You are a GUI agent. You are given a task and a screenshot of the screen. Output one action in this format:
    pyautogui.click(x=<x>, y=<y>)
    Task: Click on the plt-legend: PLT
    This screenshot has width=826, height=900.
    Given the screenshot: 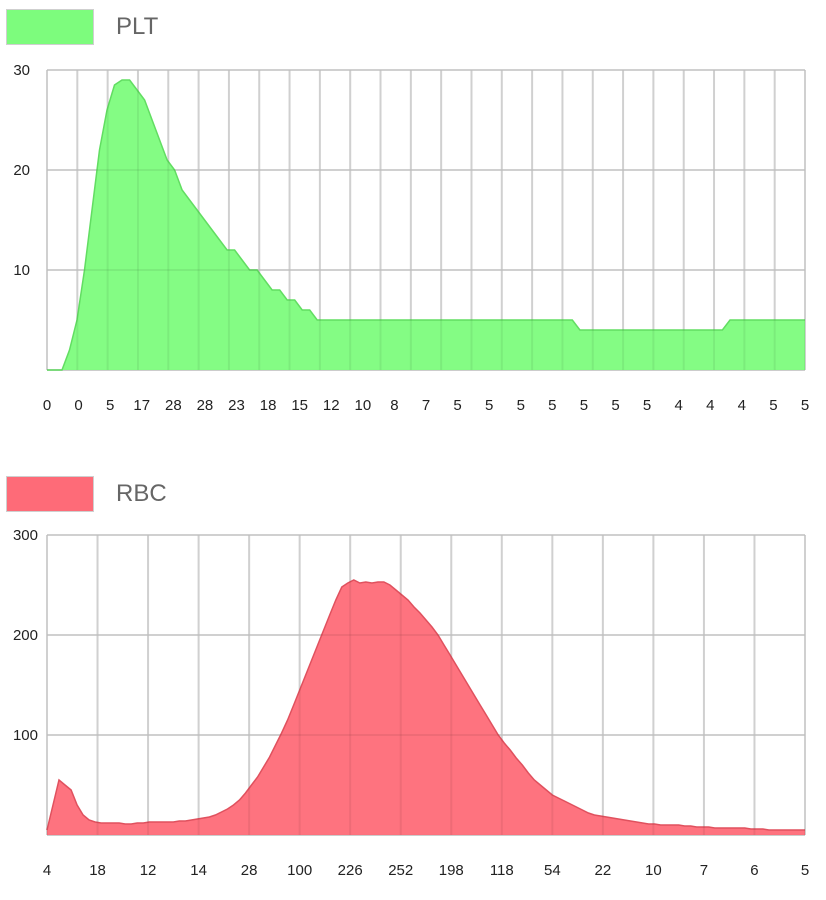 What is the action you would take?
    pyautogui.click(x=82, y=27)
    